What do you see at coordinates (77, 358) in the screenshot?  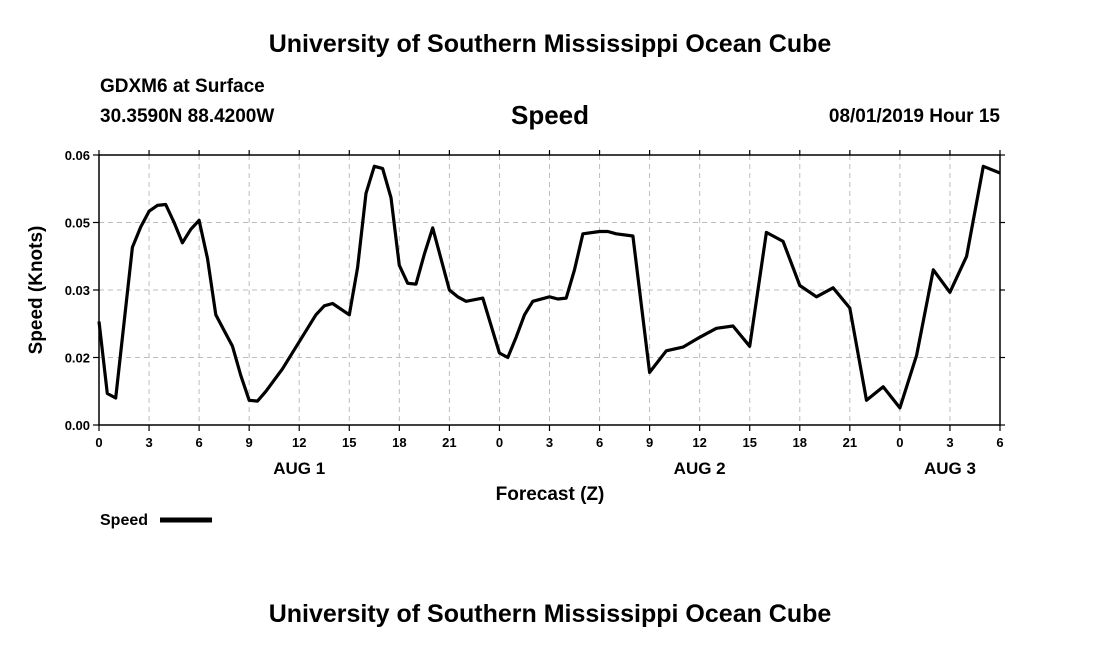 I see `y-tick-label: 0.02` at bounding box center [77, 358].